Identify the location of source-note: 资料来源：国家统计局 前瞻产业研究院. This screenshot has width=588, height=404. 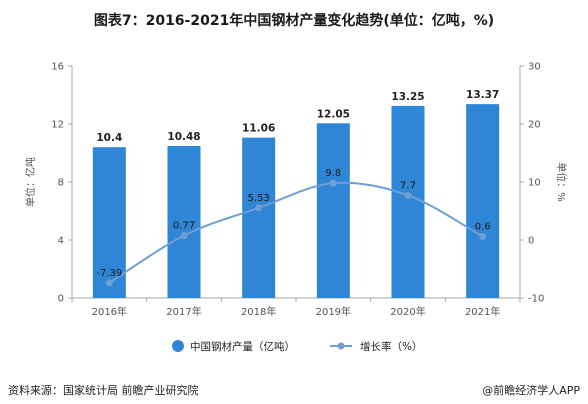
(103, 390).